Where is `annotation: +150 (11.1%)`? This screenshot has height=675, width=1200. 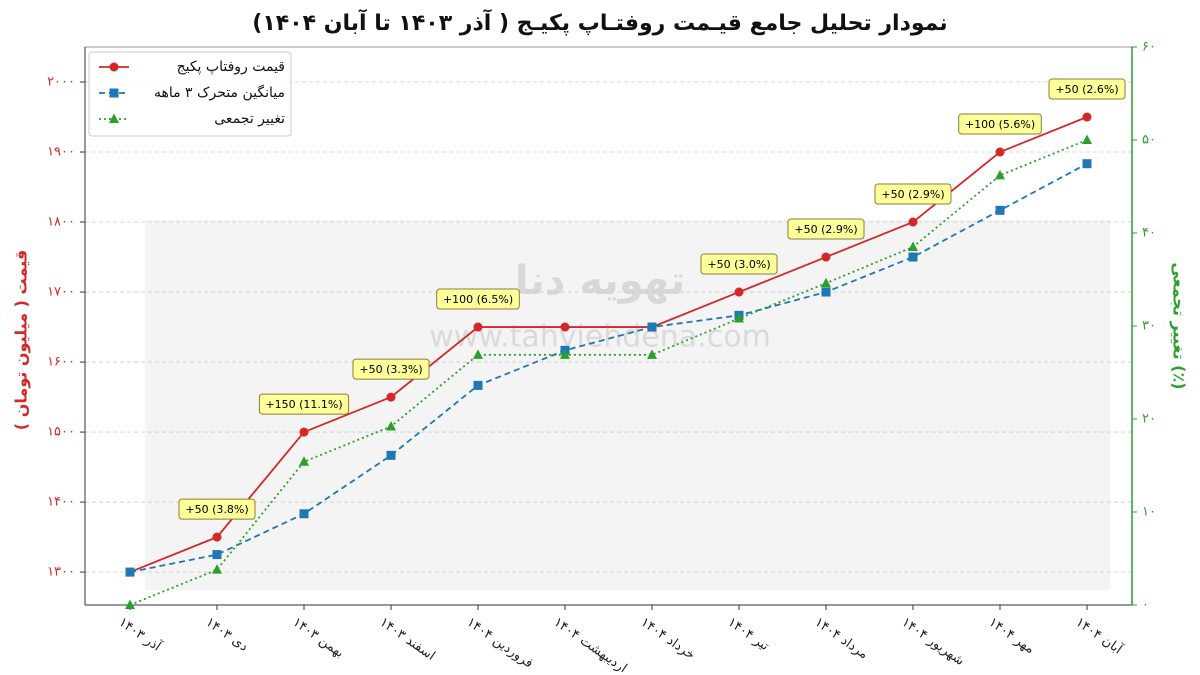
annotation: +150 (11.1%) is located at coordinates (303, 404).